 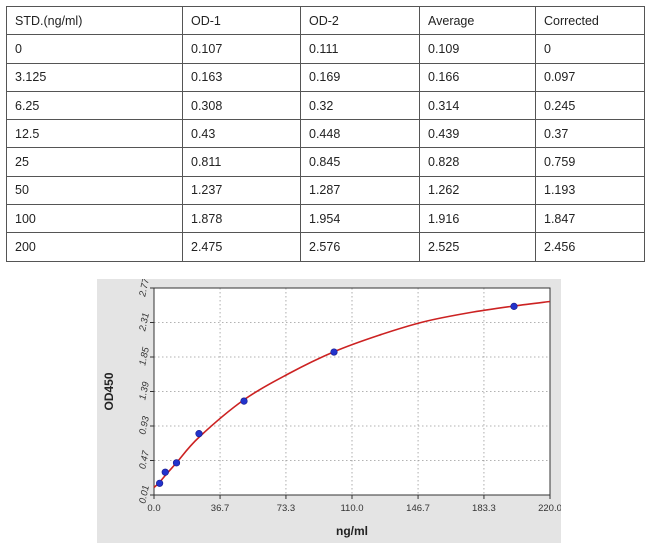 What do you see at coordinates (590, 190) in the screenshot?
I see `table-cell: 1.193` at bounding box center [590, 190].